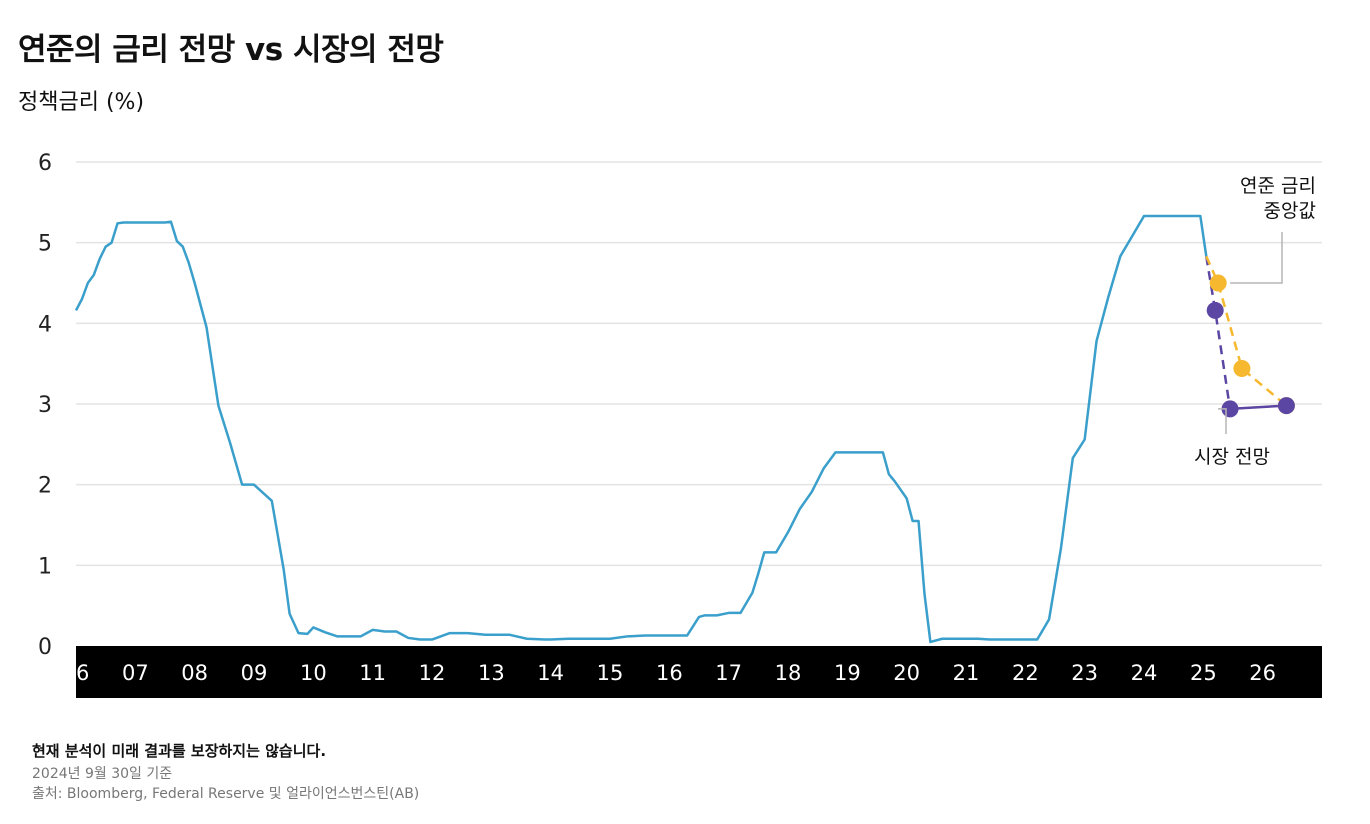  I want to click on y-tick-label: 0, so click(45, 647).